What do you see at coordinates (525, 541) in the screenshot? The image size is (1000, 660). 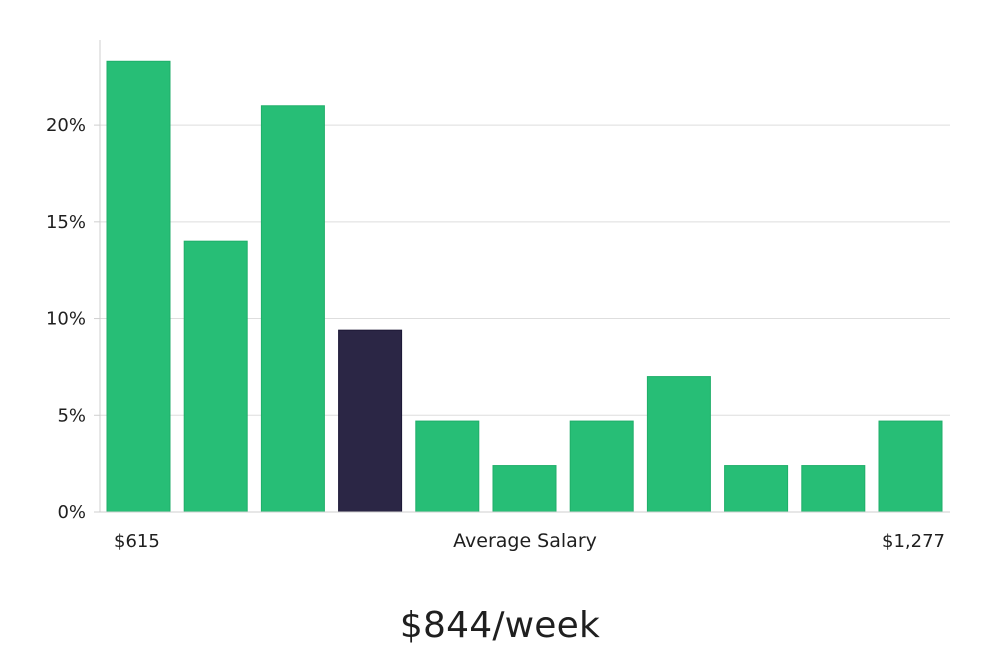 I see `x-axis-title: Average Salary` at bounding box center [525, 541].